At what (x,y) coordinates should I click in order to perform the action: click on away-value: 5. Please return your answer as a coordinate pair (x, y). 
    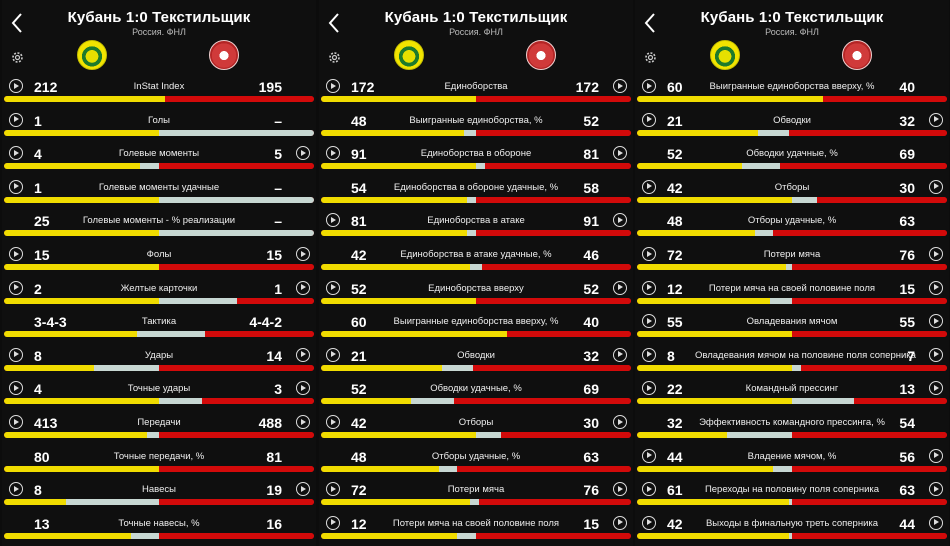
    Looking at the image, I should click on (278, 154).